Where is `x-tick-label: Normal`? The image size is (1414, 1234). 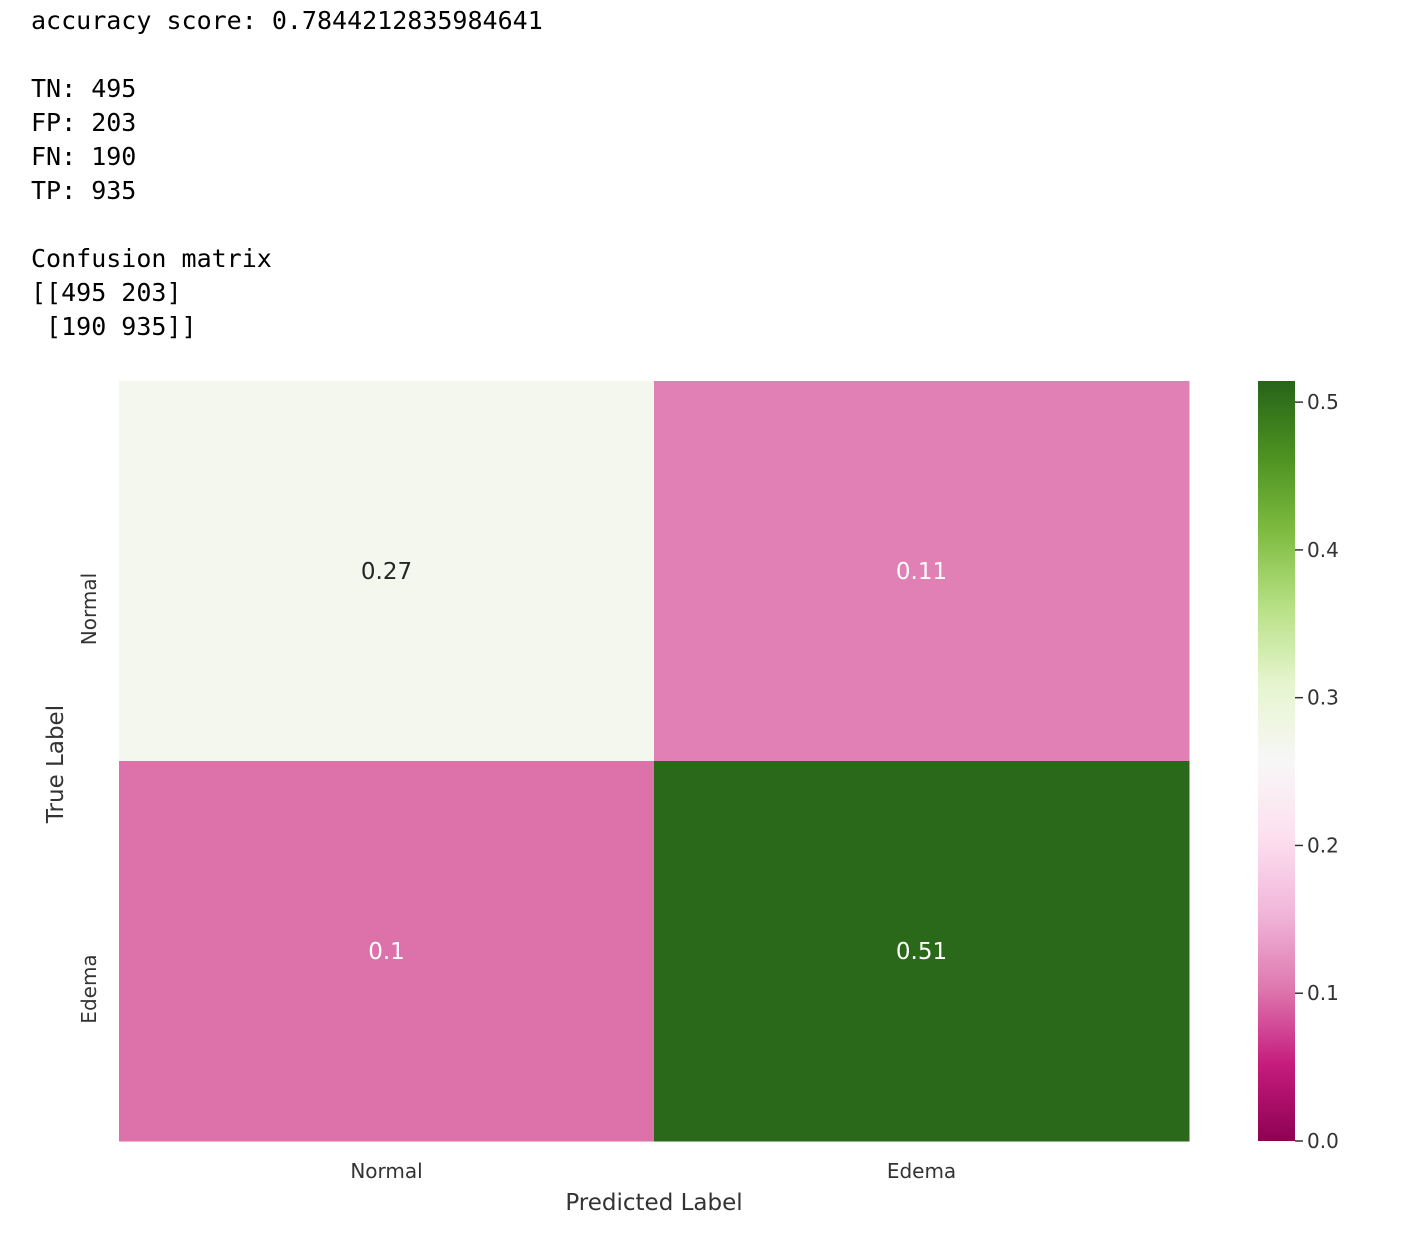
x-tick-label: Normal is located at coordinates (386, 1171).